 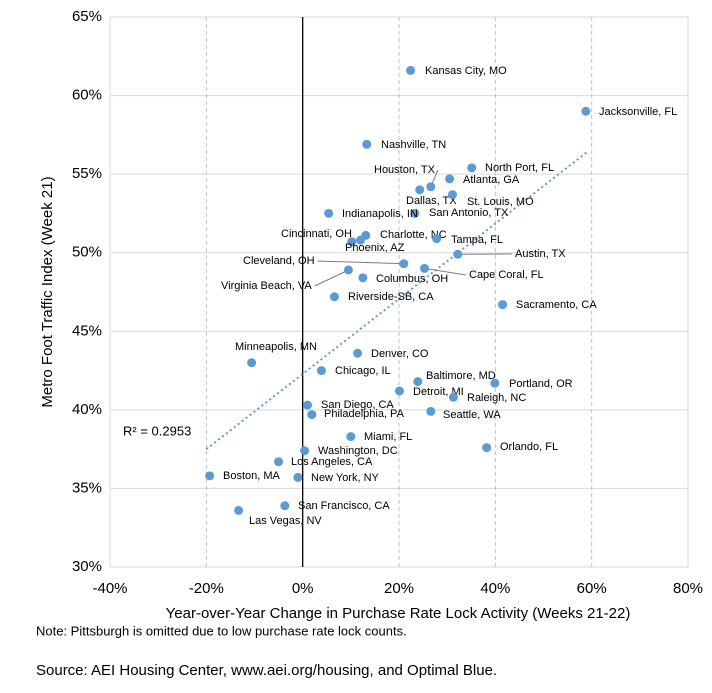 What do you see at coordinates (461, 376) in the screenshot?
I see `point-label: Baltimore, MD` at bounding box center [461, 376].